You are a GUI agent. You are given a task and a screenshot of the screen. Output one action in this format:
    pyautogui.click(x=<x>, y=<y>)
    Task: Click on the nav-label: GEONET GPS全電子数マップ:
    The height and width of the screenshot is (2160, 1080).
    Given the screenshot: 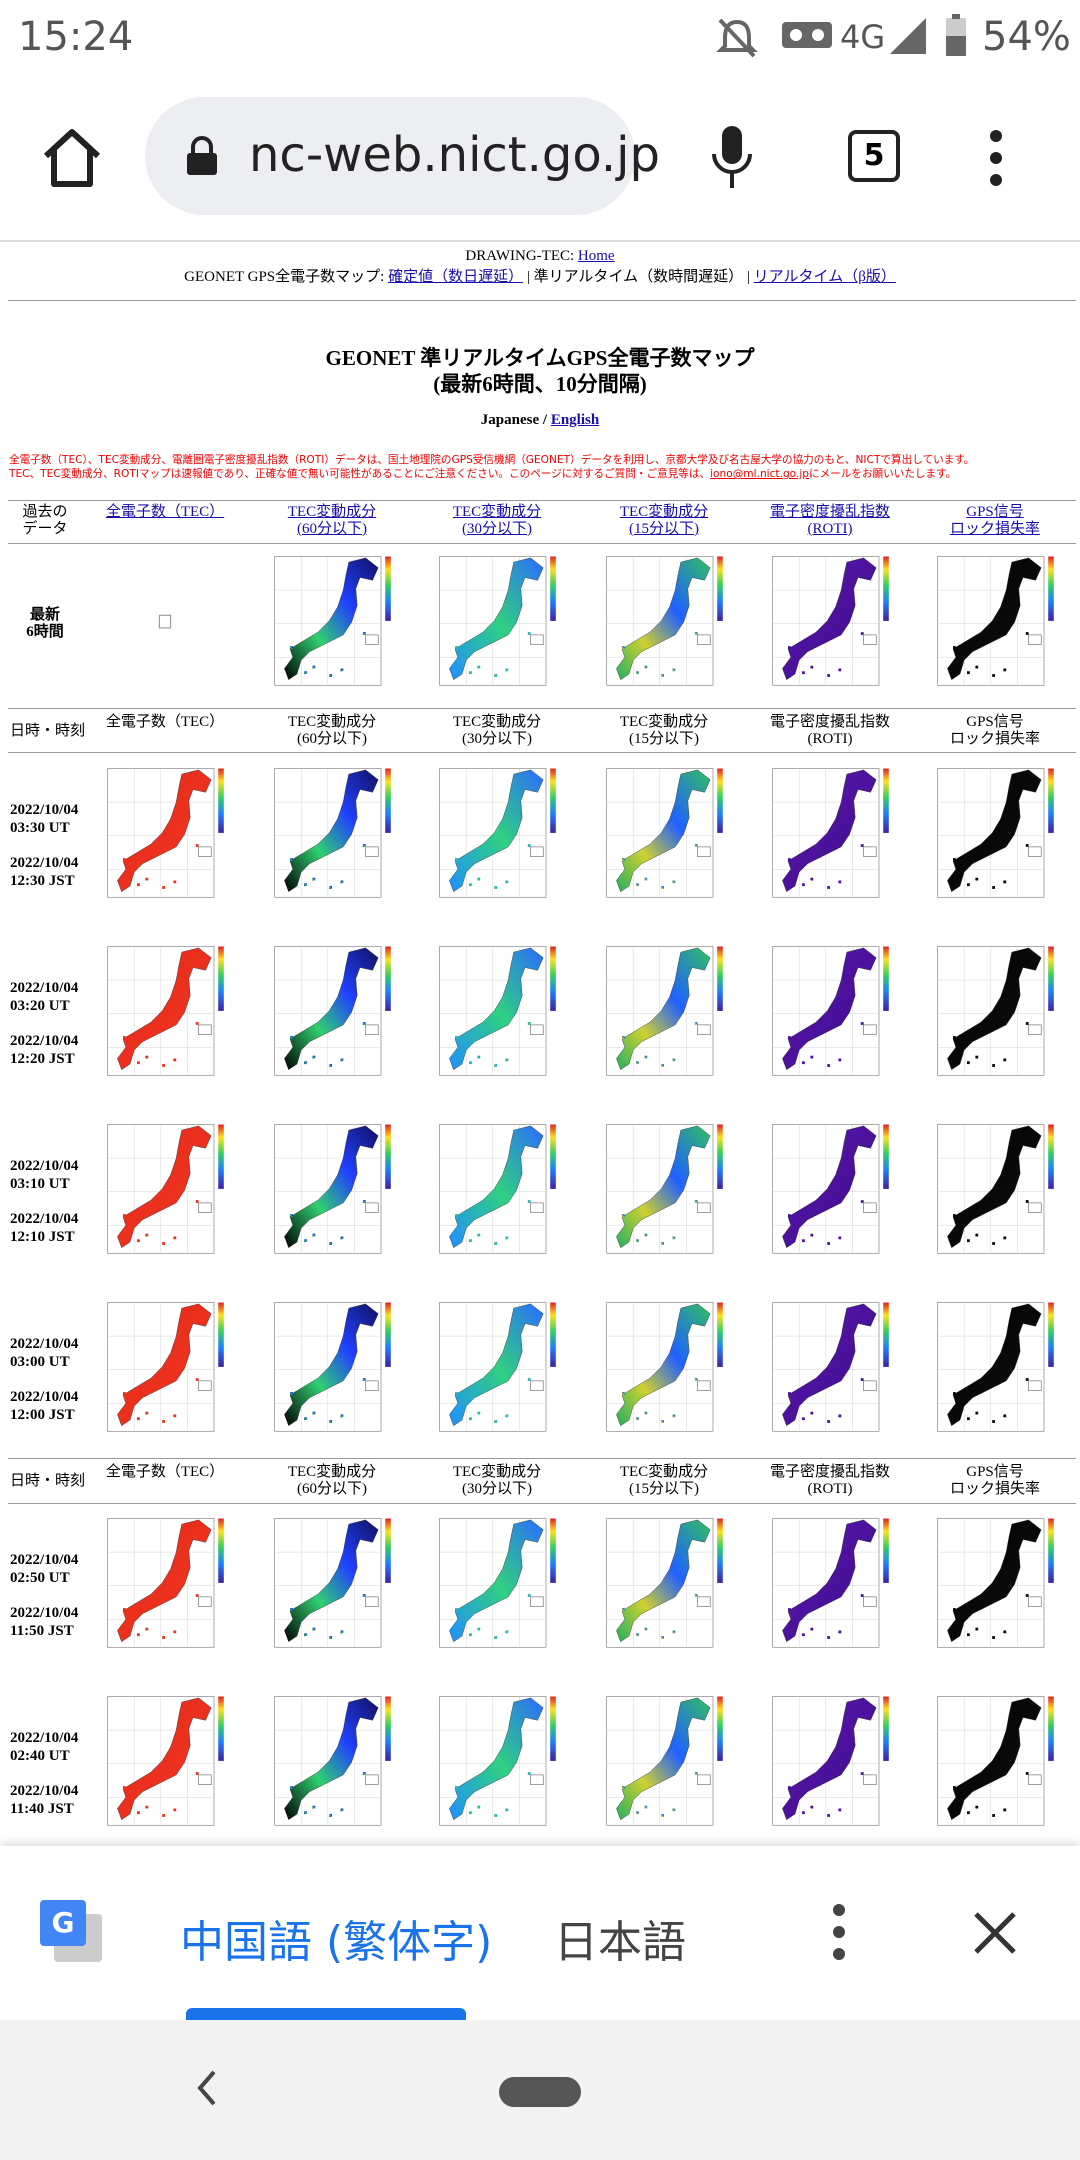 What is the action you would take?
    pyautogui.click(x=286, y=277)
    